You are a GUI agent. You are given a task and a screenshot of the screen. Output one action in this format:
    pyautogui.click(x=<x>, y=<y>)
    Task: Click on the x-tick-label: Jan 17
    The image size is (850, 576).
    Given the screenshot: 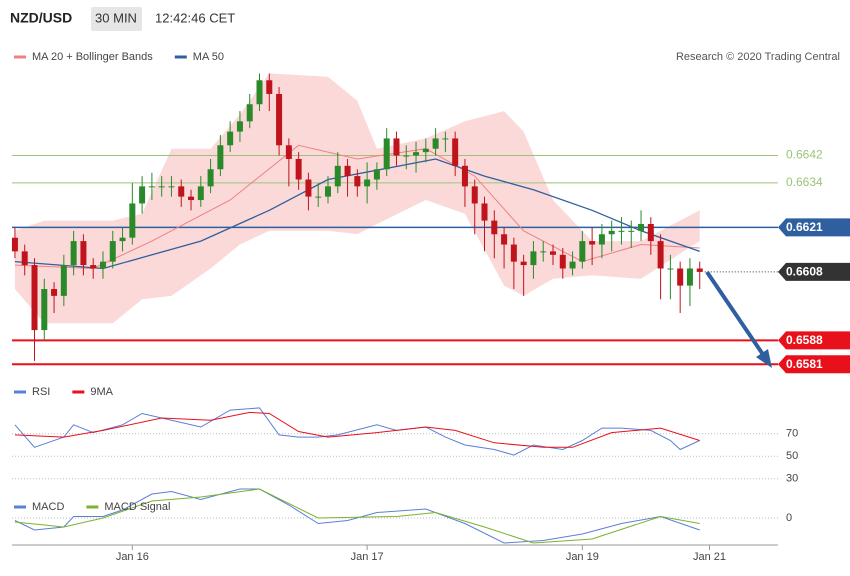 What is the action you would take?
    pyautogui.click(x=367, y=557)
    